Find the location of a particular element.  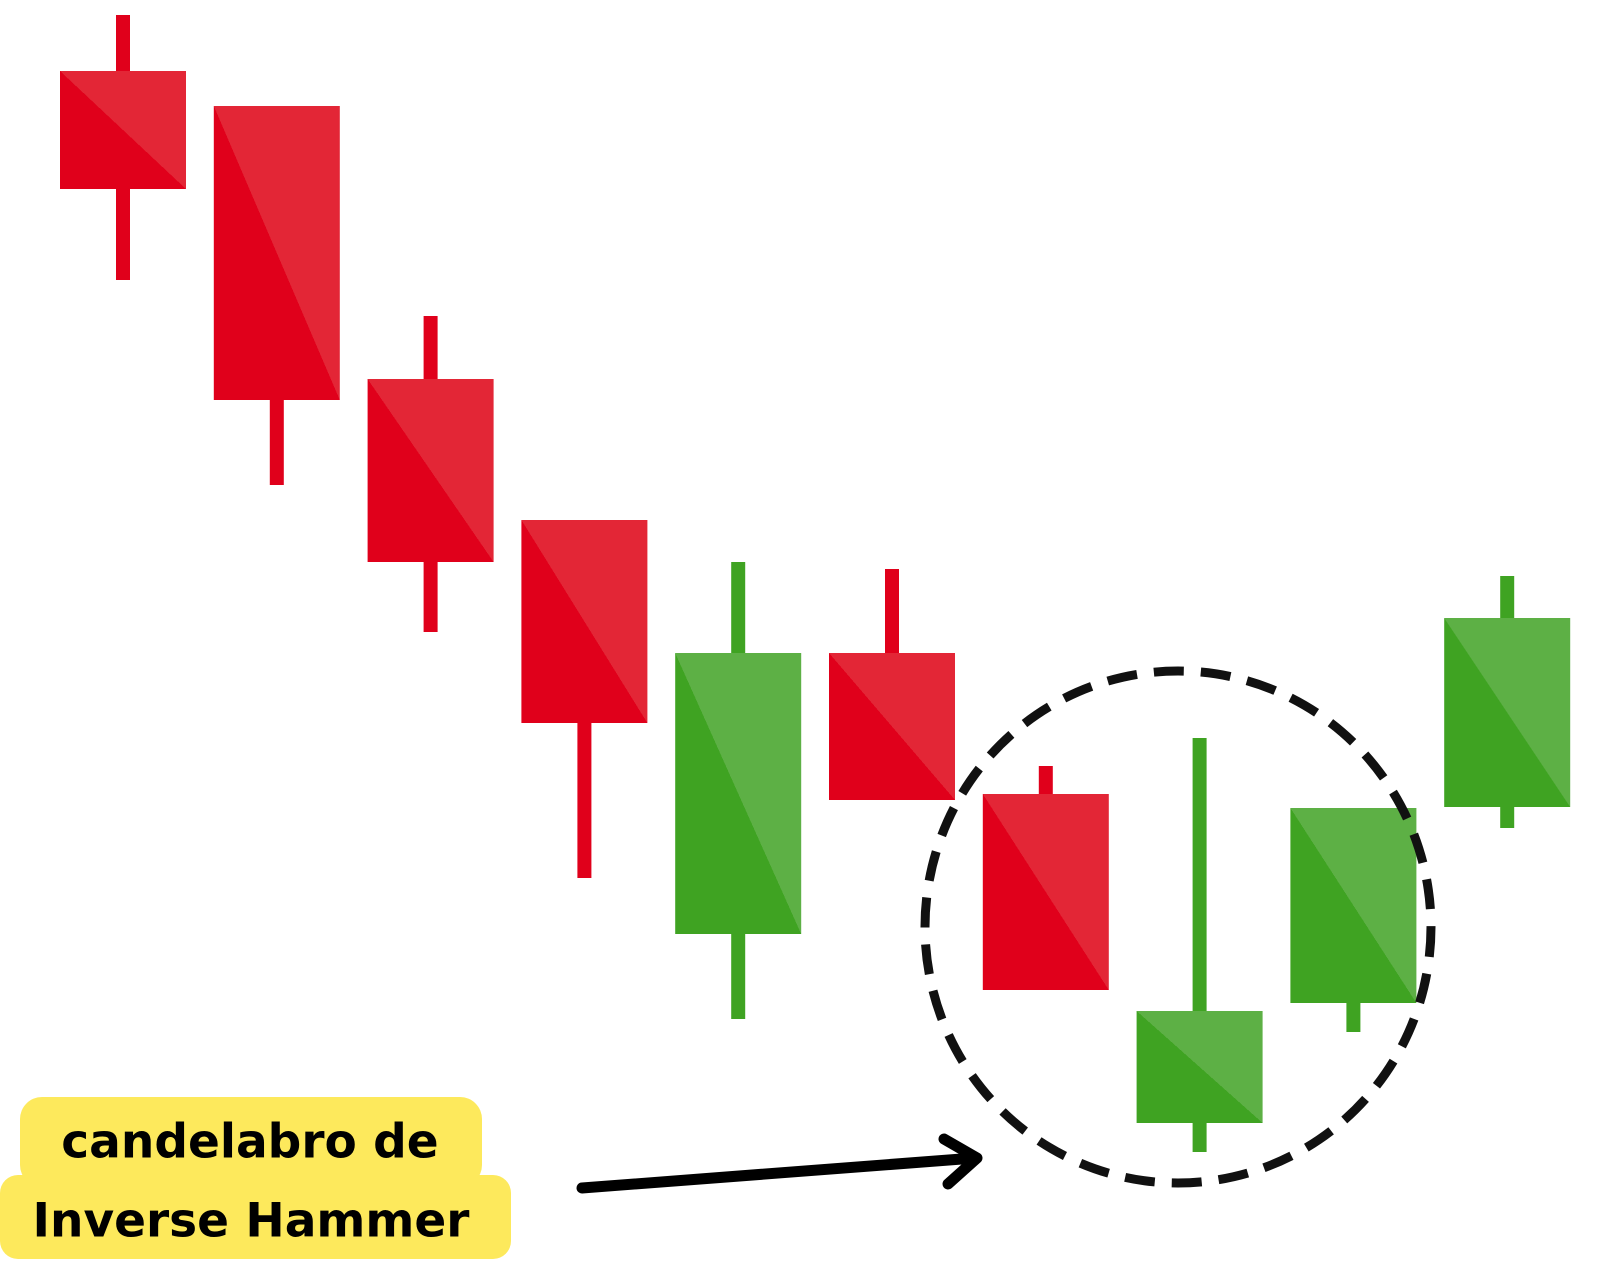

arrow is located at coordinates (779, 1163).